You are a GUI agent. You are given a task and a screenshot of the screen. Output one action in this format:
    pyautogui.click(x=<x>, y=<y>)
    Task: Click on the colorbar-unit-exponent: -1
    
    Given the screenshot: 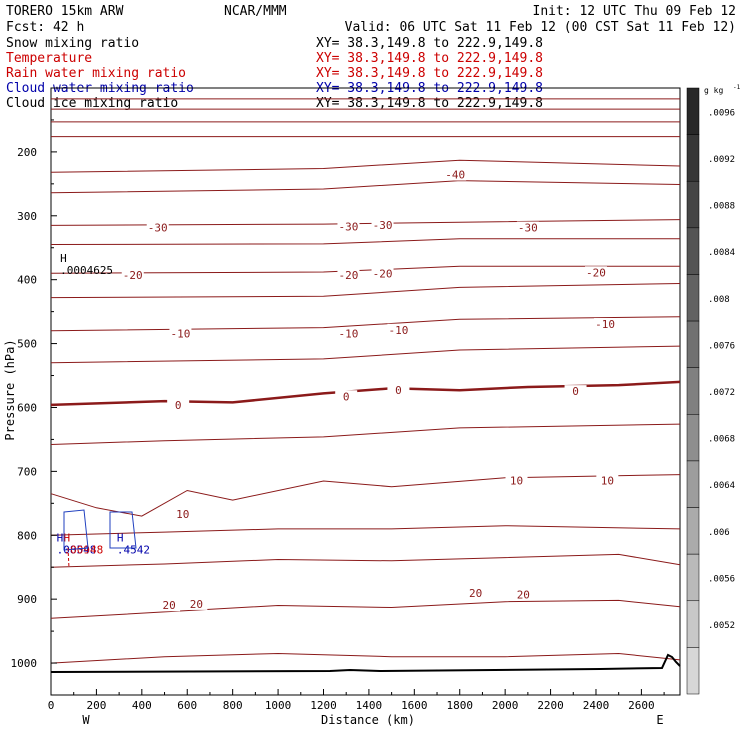 What is the action you would take?
    pyautogui.click(x=736, y=87)
    